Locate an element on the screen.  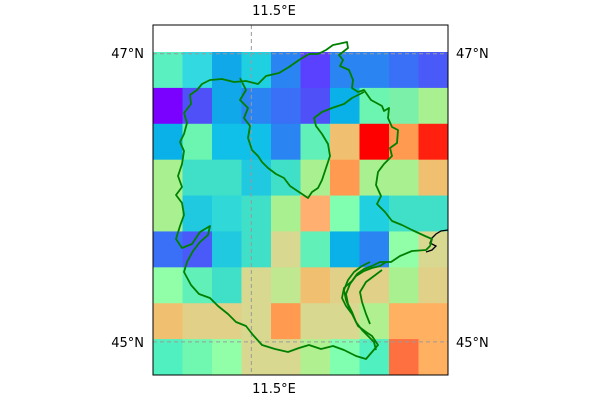
lat-tick-label-right-47: 47°N is located at coordinates (472, 54).